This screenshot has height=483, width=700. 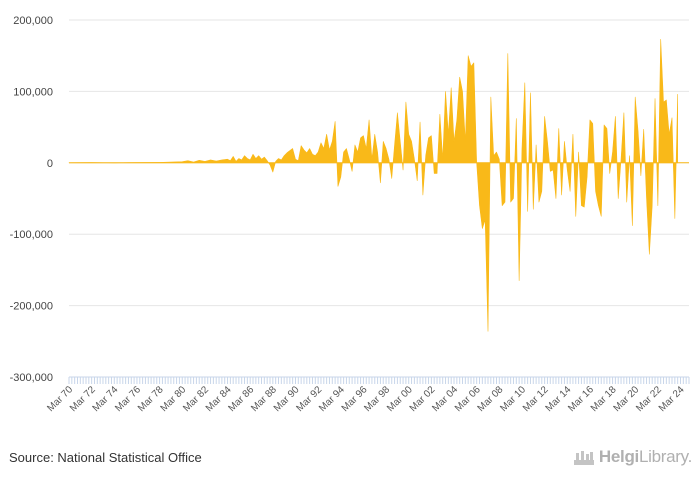 I want to click on y-tick-label: 0, so click(x=50, y=164).